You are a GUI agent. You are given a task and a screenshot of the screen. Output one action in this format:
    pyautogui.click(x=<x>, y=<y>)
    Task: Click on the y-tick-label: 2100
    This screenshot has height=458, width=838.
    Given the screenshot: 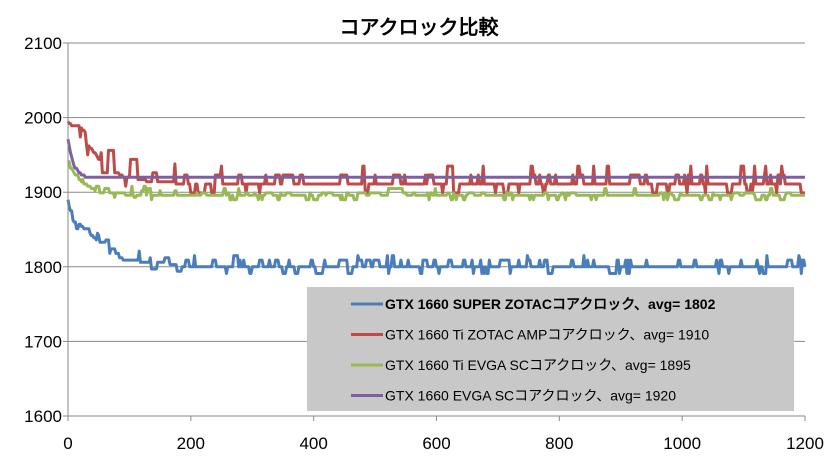 What is the action you would take?
    pyautogui.click(x=43, y=43)
    